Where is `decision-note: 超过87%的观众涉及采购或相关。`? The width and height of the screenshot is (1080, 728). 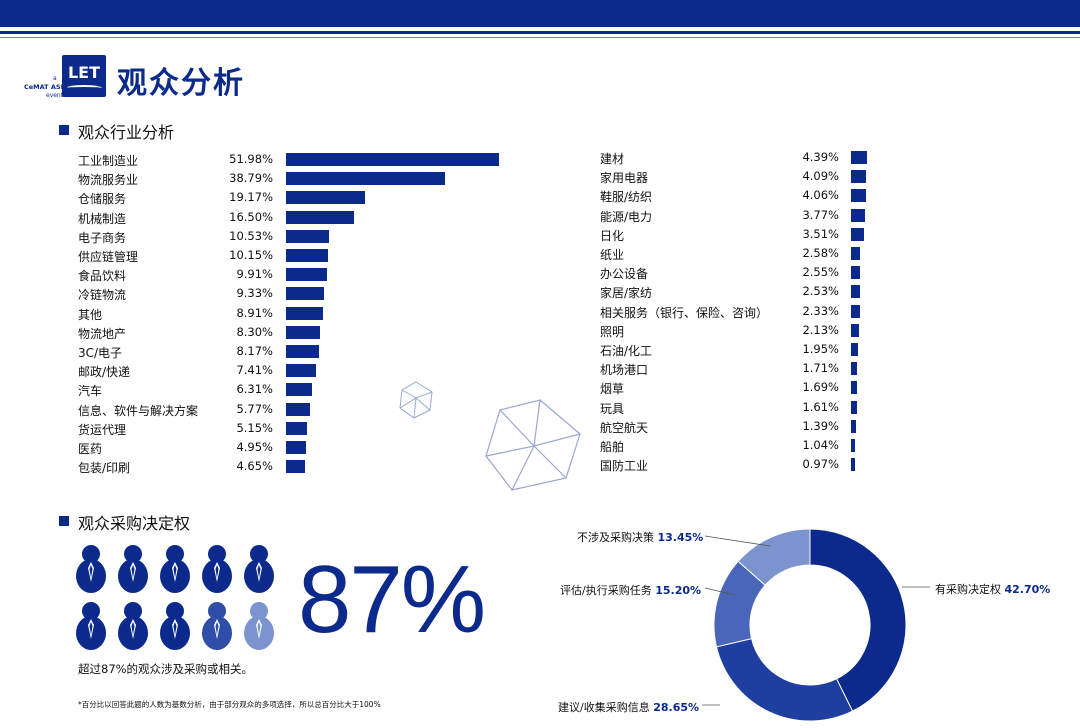
decision-note: 超过87%的观众涉及采购或相关。 is located at coordinates (166, 669).